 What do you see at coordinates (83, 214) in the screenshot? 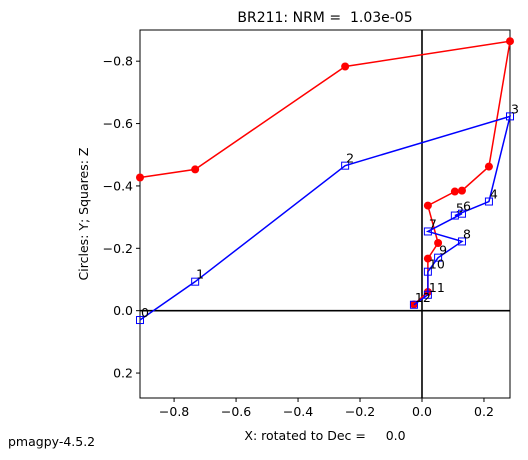
I see `y-axis-label: Circles: Y; Squares: Z` at bounding box center [83, 214].